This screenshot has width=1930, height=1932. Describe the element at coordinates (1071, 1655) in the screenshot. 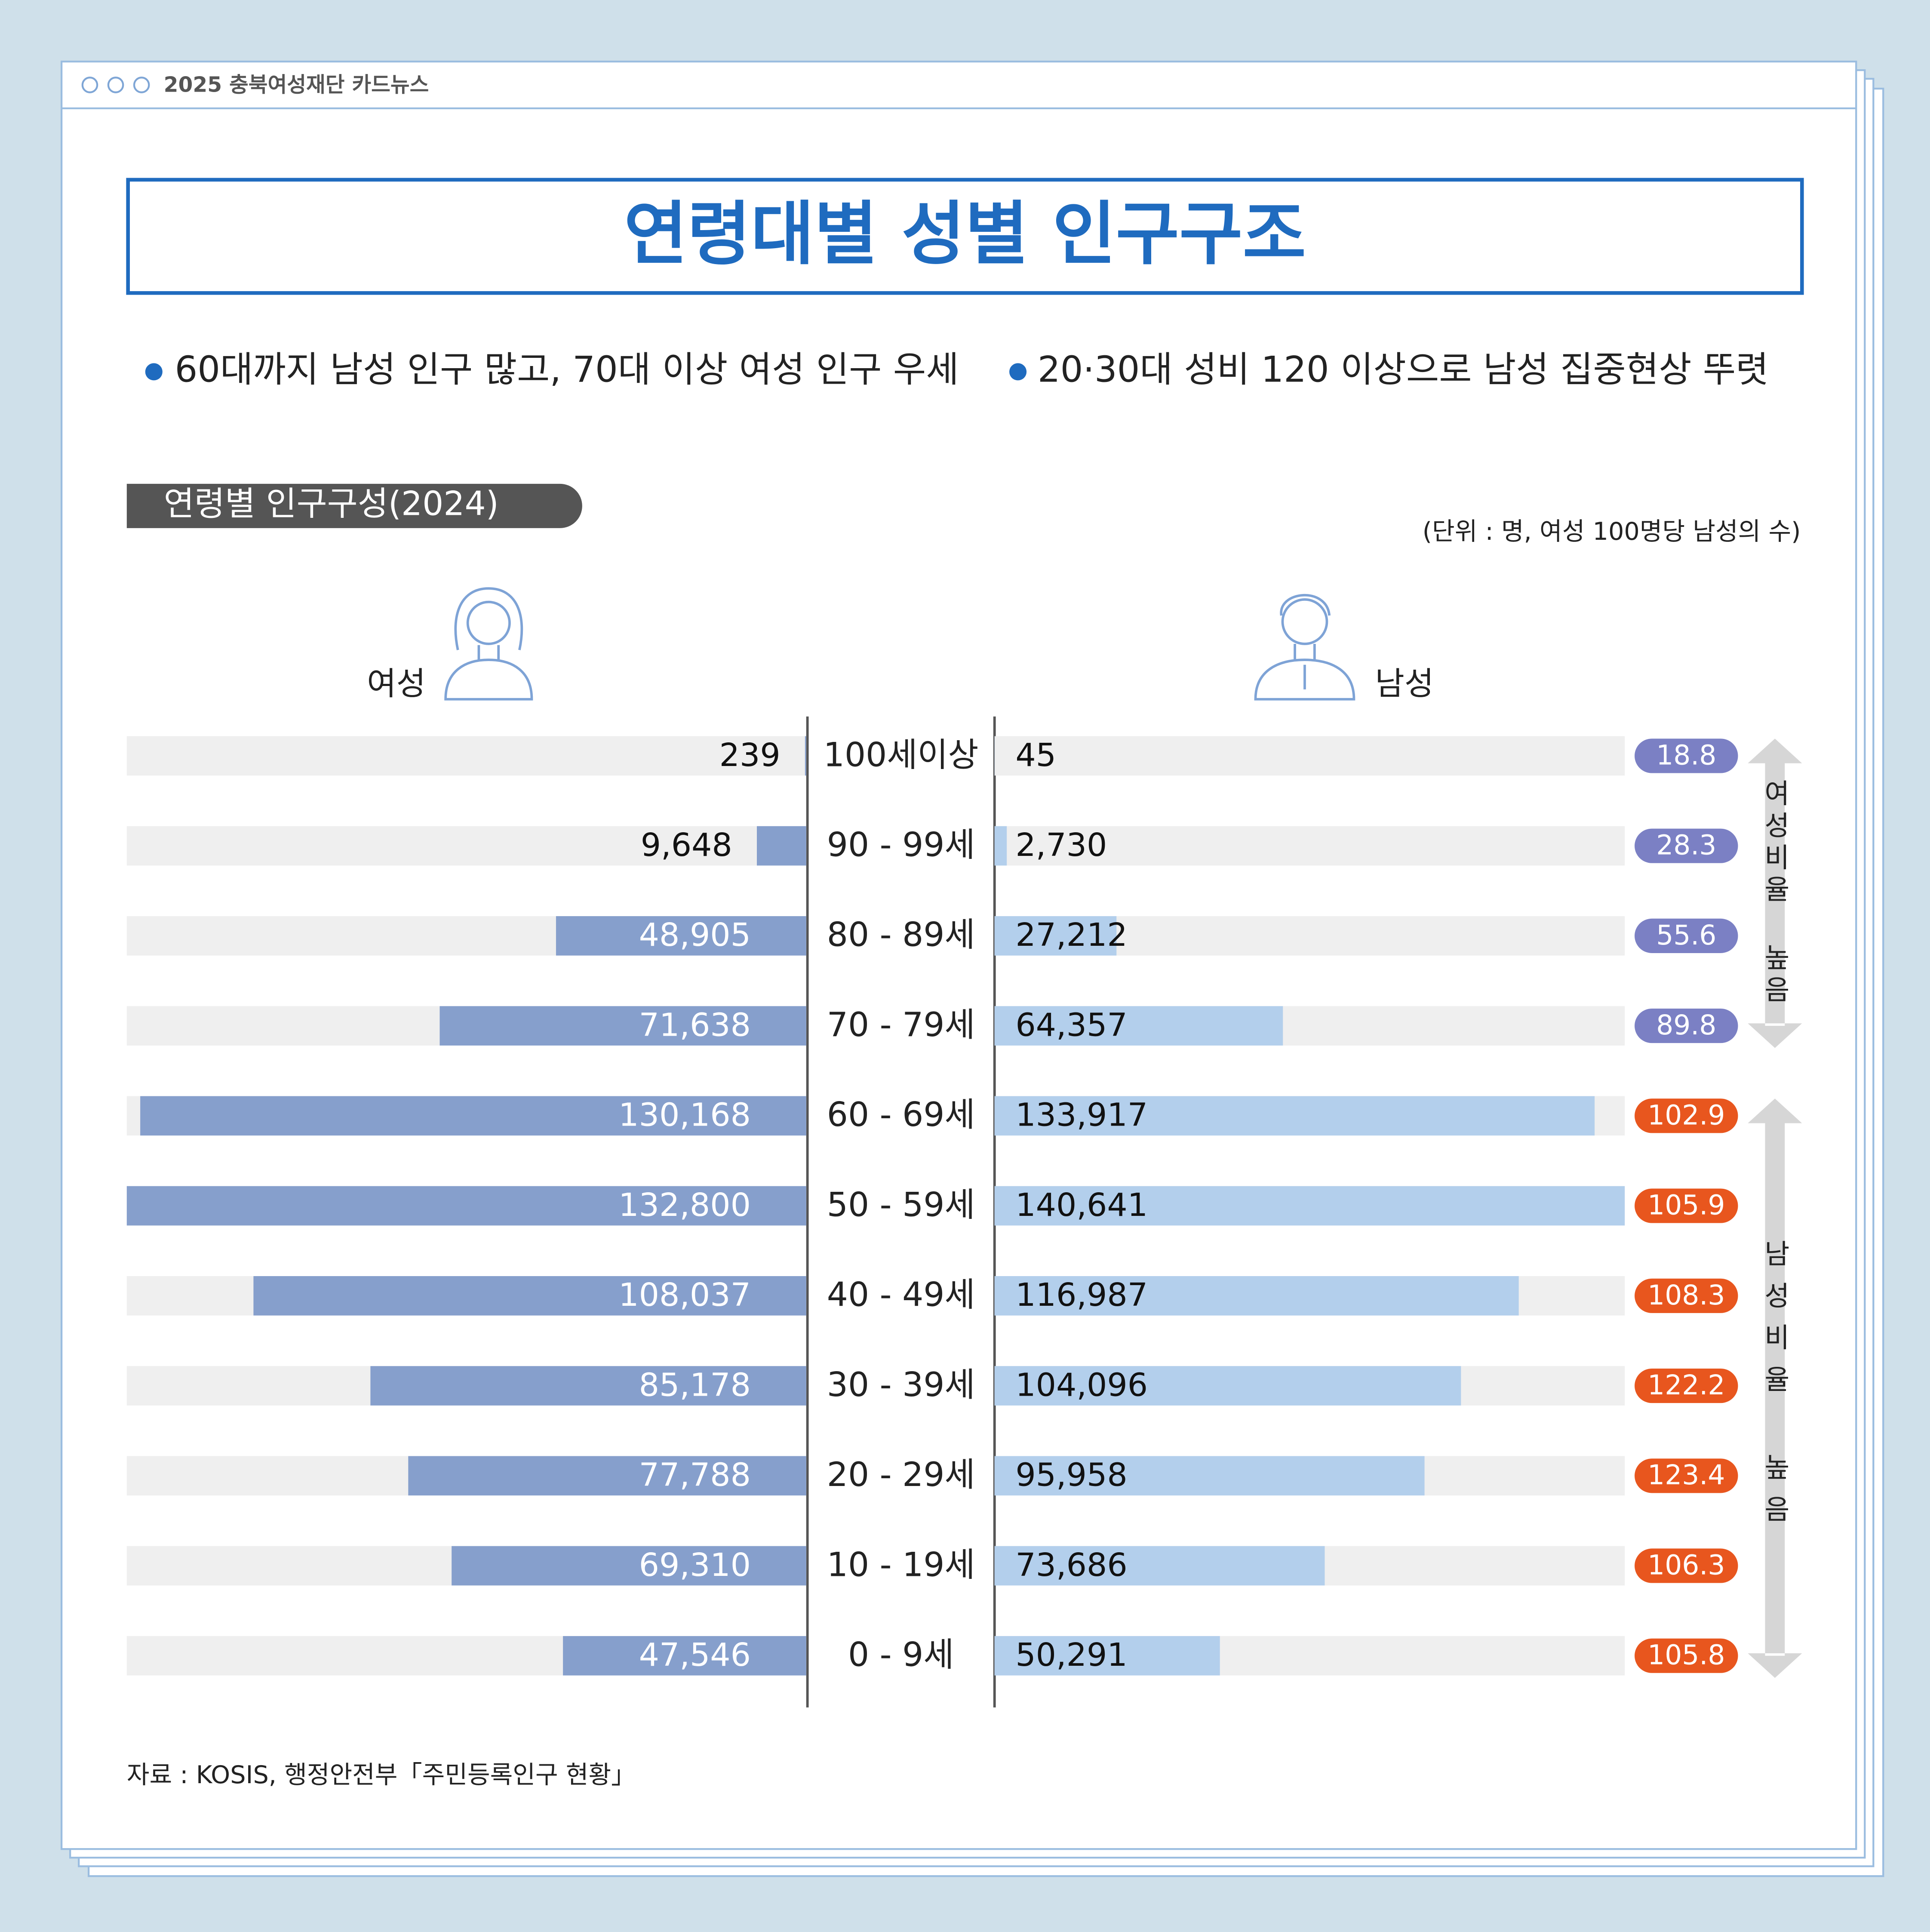

I see `value-label: 50,291` at that location.